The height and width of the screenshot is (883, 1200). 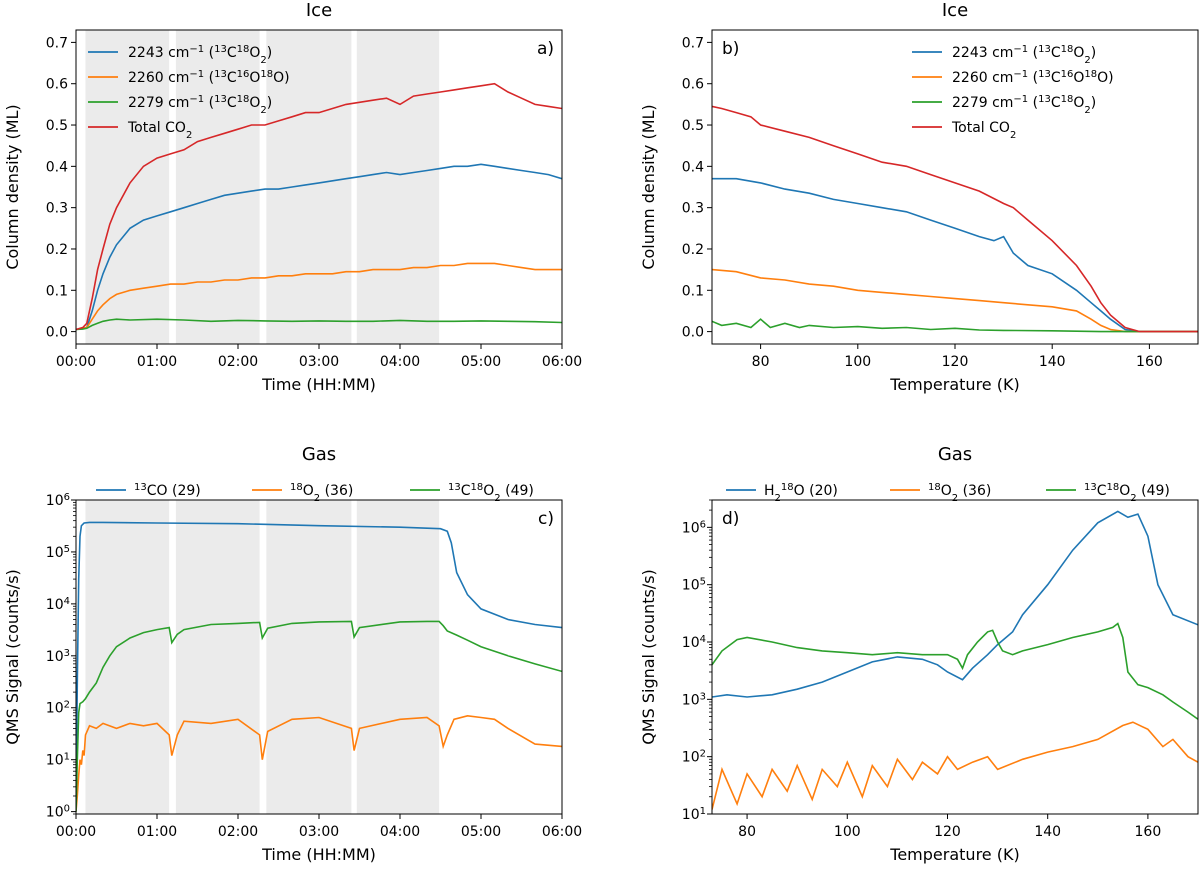 I want to click on x-tick-label-c-4: 04:00, so click(x=400, y=832).